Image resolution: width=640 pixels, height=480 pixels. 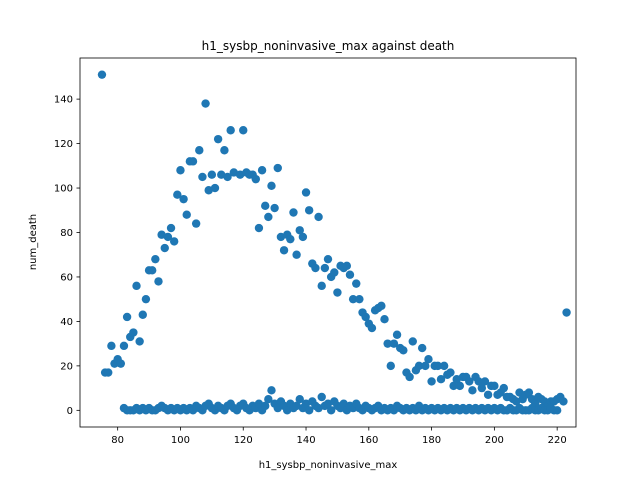 I want to click on y-tick-label-80: 80, so click(x=66, y=233).